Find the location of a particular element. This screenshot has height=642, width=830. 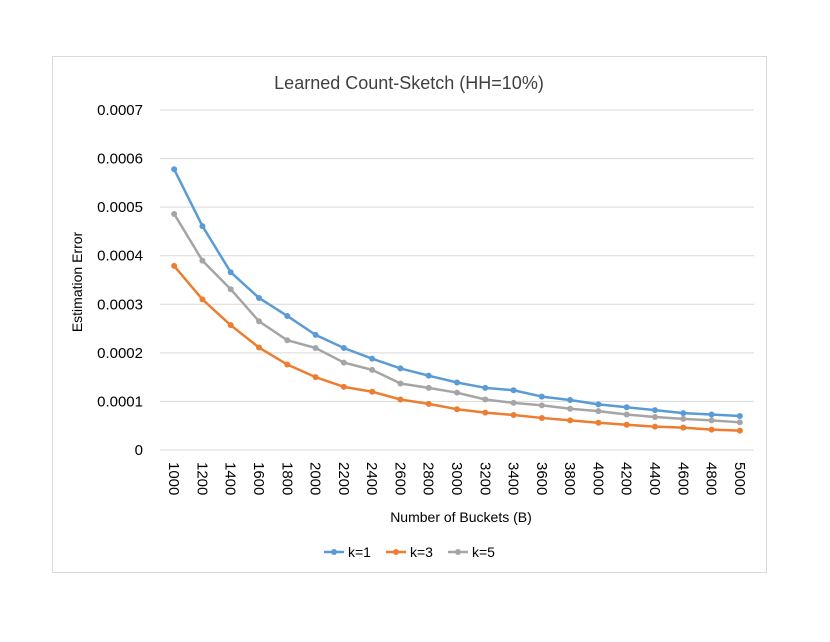

x-tick-label: 3200 is located at coordinates (484, 478).